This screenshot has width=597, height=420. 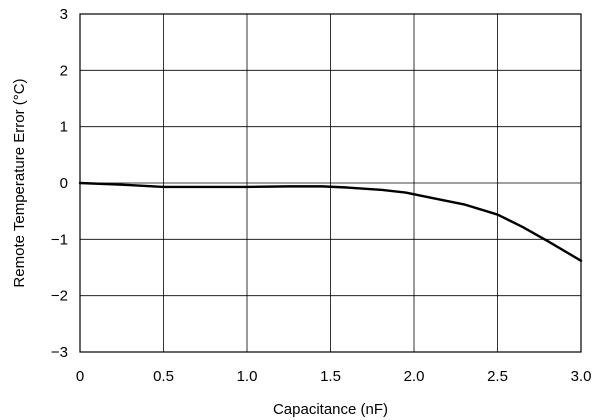 I want to click on y-tick-label: 0, so click(x=64, y=183).